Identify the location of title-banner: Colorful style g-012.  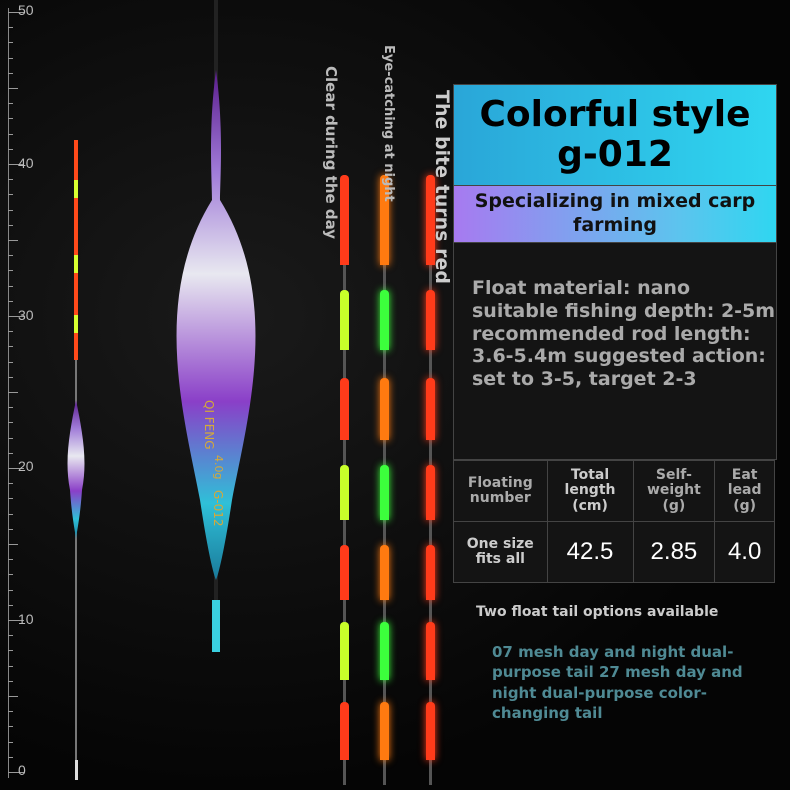
(615, 135).